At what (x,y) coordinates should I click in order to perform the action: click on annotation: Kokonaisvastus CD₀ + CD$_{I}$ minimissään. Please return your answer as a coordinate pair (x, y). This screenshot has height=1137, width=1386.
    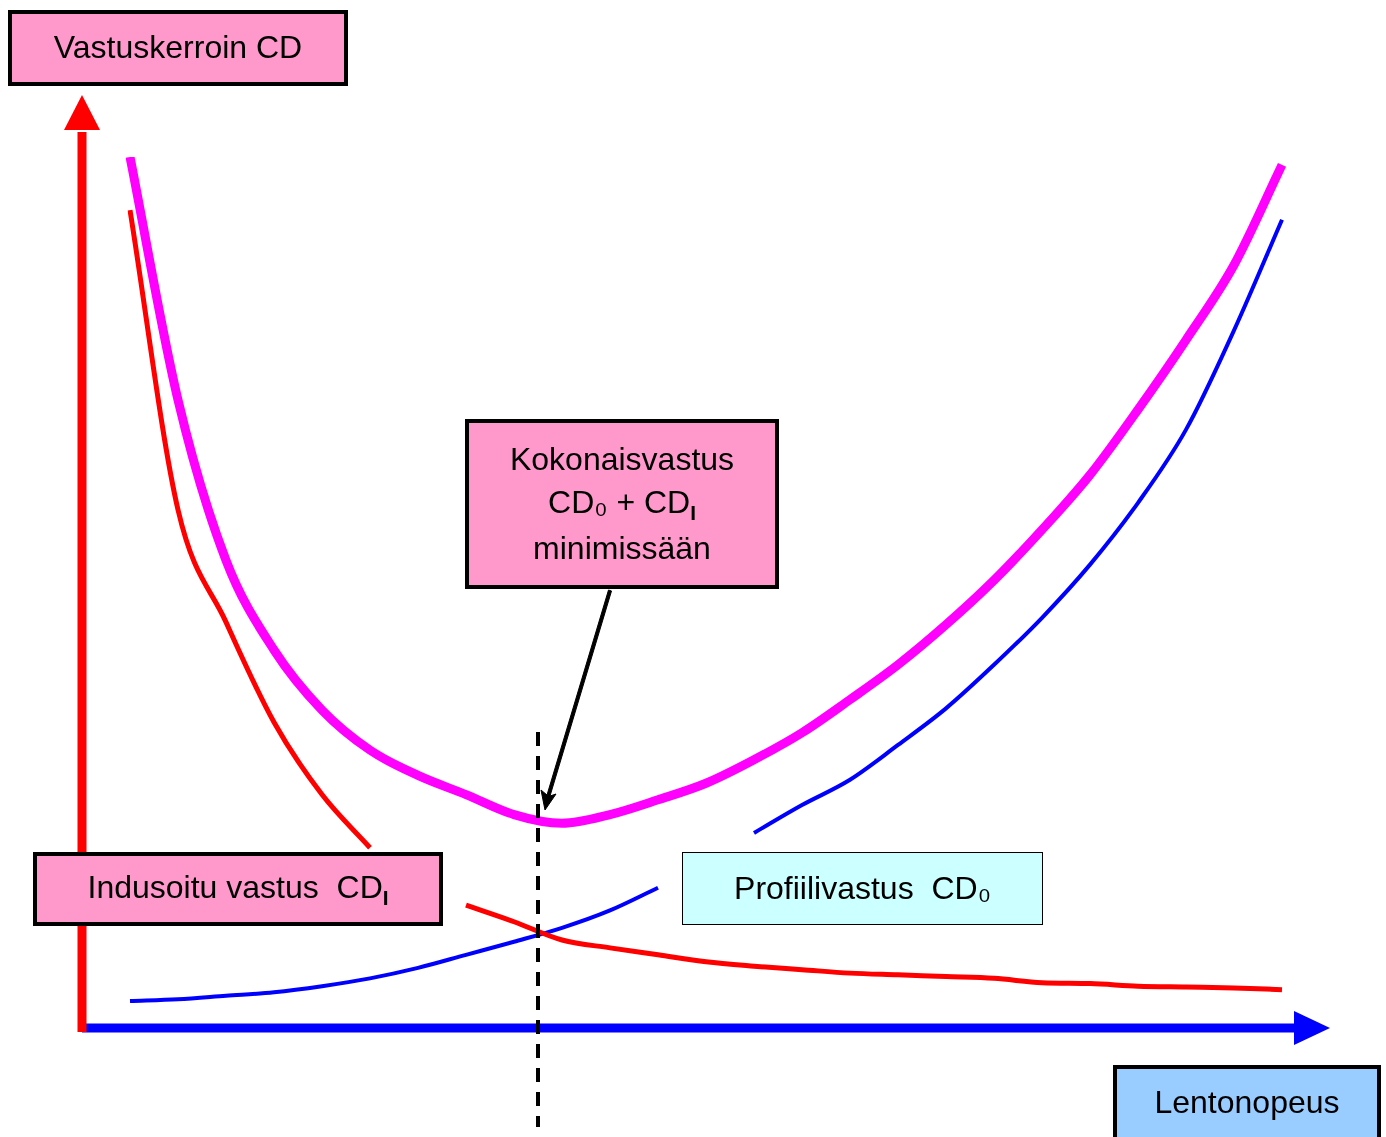
    Looking at the image, I should click on (622, 504).